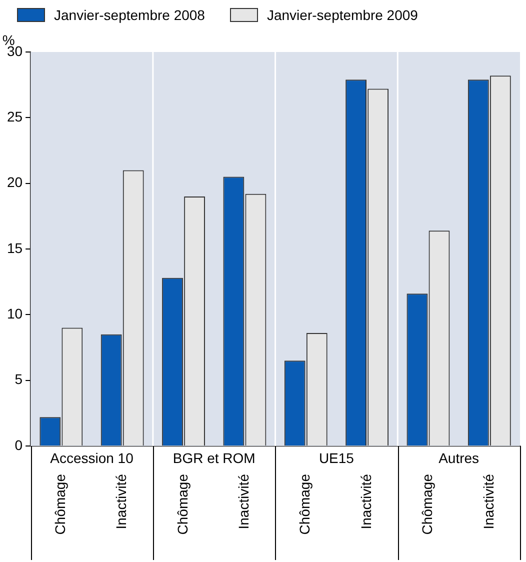  Describe the element at coordinates (459, 458) in the screenshot. I see `text: Autres` at that location.